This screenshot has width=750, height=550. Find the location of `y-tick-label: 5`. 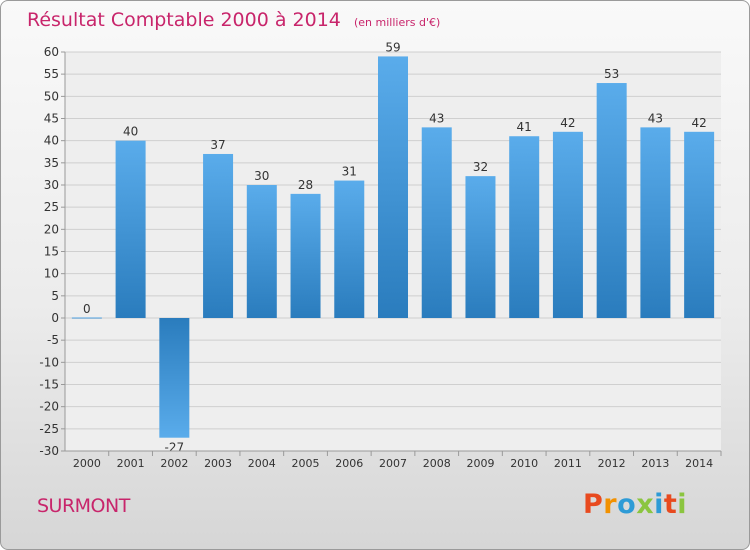

y-tick-label: 5 is located at coordinates (55, 296).